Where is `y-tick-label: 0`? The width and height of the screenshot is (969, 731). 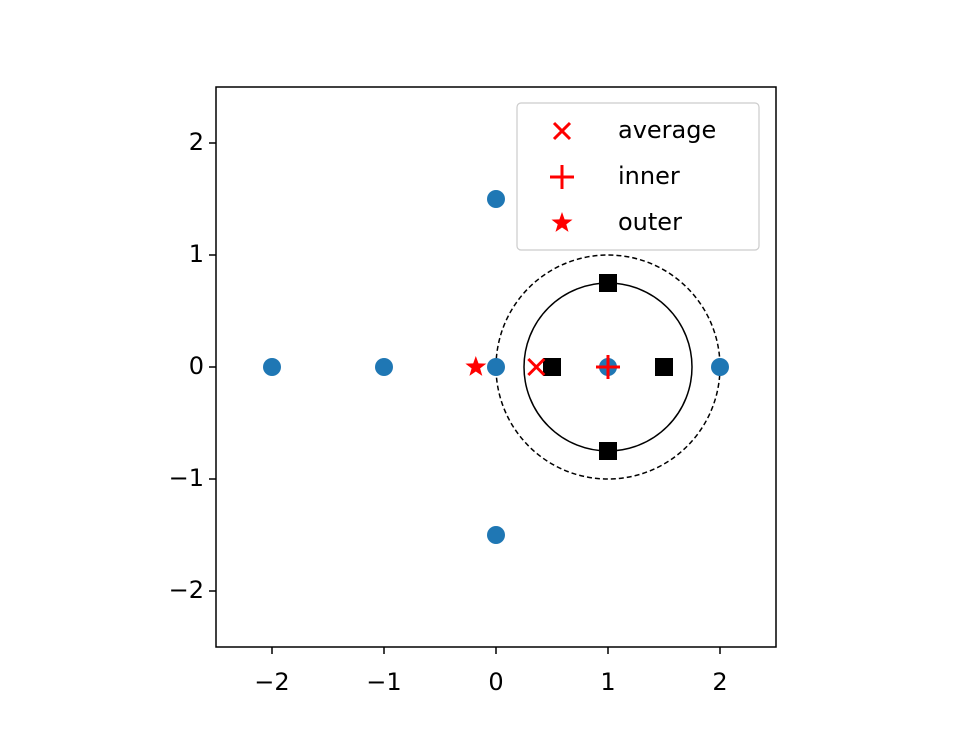 y-tick-label: 0 is located at coordinates (196, 366).